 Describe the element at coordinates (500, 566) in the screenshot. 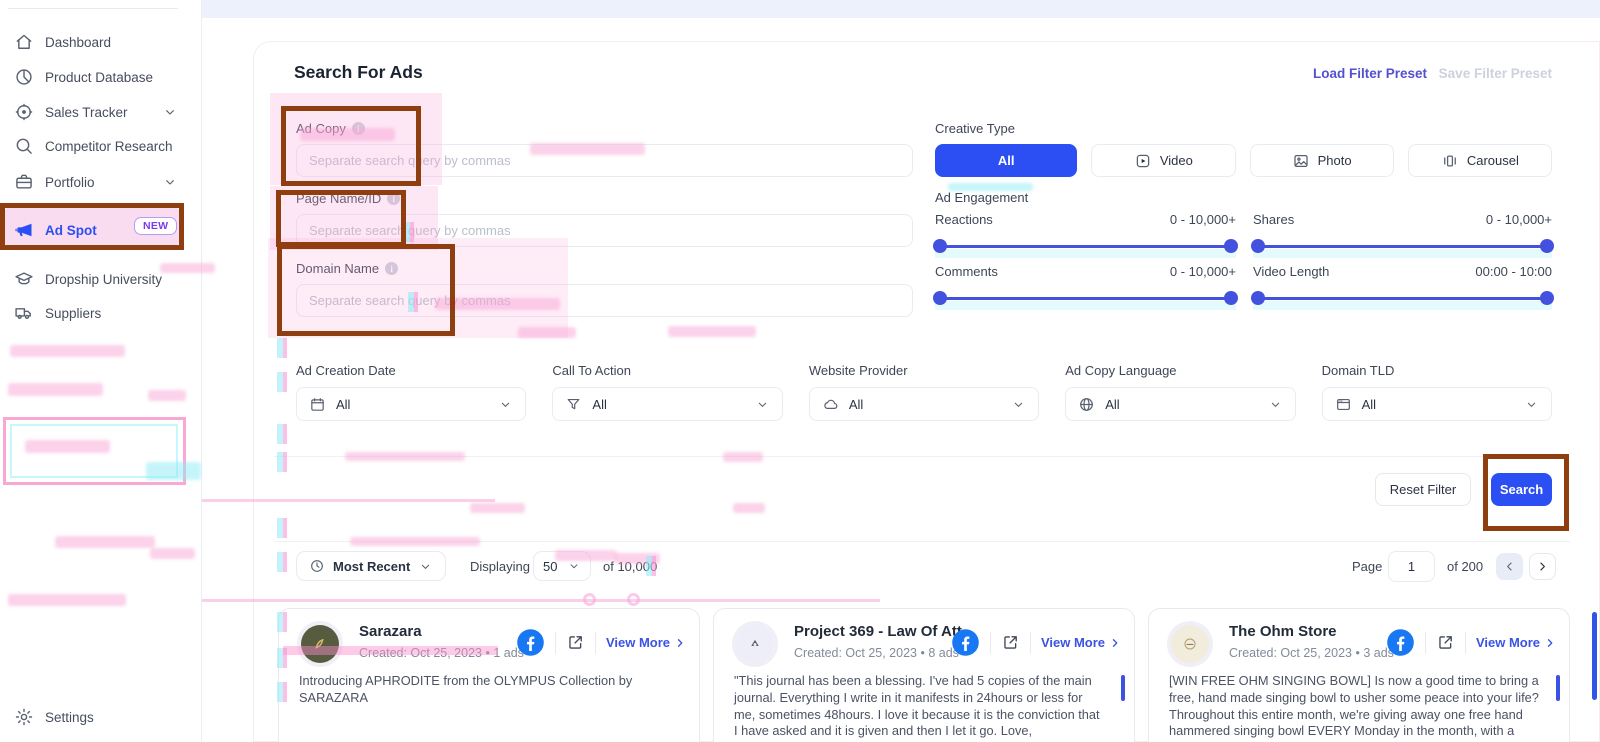

I see `displaying-label: Displaying` at that location.